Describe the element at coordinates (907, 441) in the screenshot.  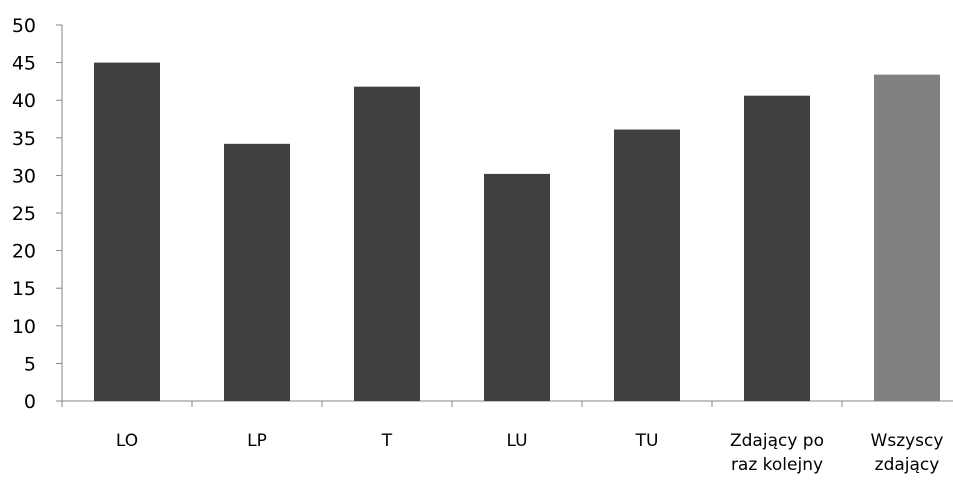
I see `x-tick-label: Wszyscy` at that location.